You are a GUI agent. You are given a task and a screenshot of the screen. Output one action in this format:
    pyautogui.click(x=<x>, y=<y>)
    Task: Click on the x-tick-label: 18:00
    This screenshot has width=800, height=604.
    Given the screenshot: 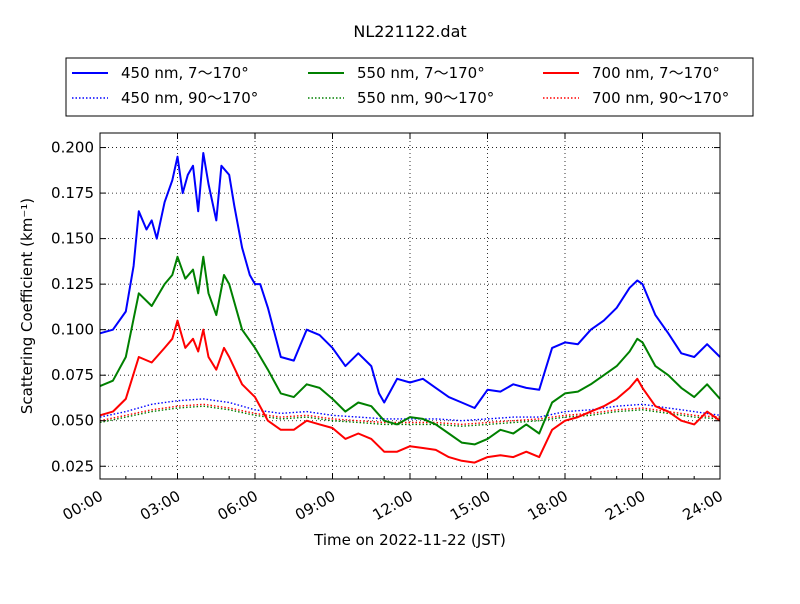 What is the action you would take?
    pyautogui.click(x=548, y=505)
    